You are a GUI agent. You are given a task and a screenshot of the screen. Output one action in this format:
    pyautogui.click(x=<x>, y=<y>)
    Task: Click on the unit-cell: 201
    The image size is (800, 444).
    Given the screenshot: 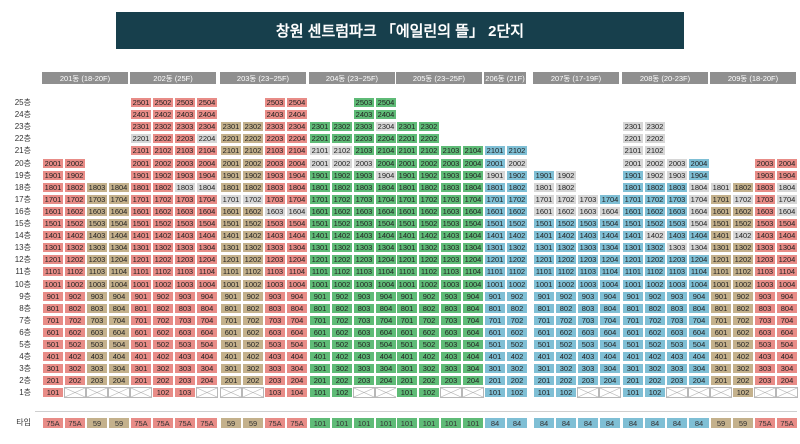 What is the action you would take?
    pyautogui.click(x=53, y=381)
    